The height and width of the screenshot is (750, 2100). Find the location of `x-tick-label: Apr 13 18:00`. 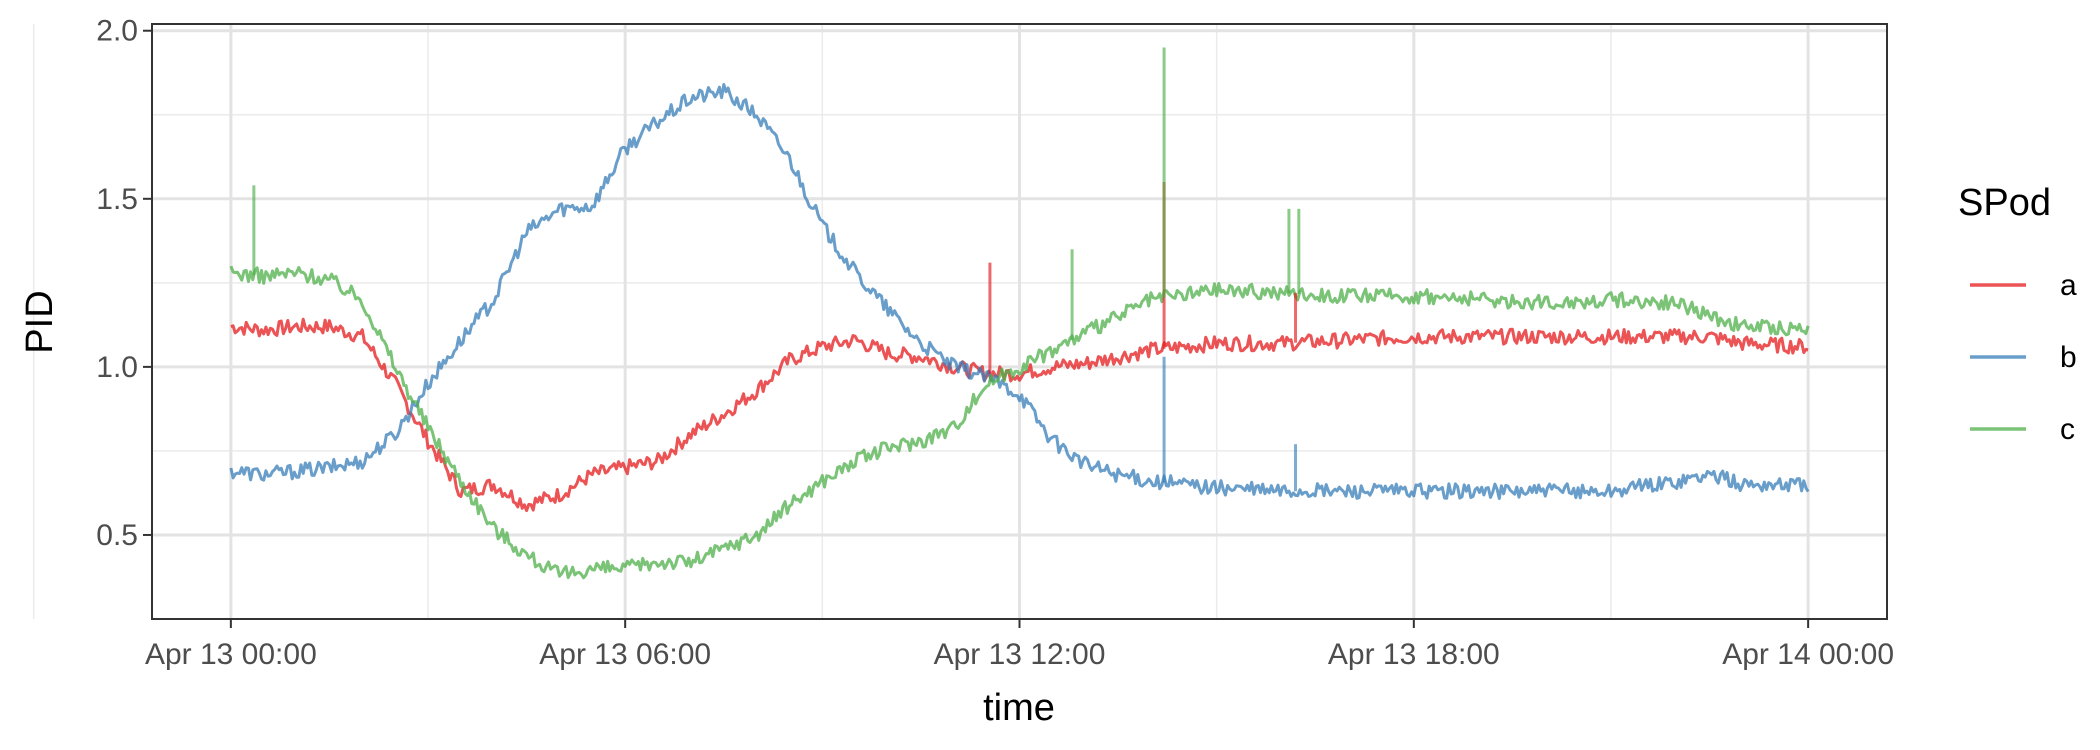

x-tick-label: Apr 13 18:00 is located at coordinates (1414, 654).